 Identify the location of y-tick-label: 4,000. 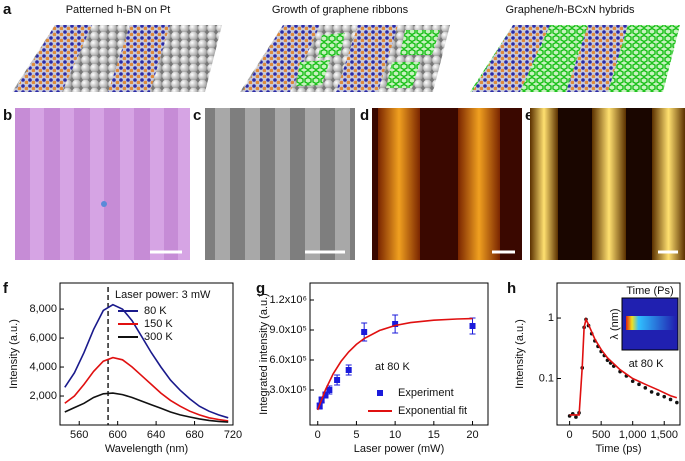
(43, 367).